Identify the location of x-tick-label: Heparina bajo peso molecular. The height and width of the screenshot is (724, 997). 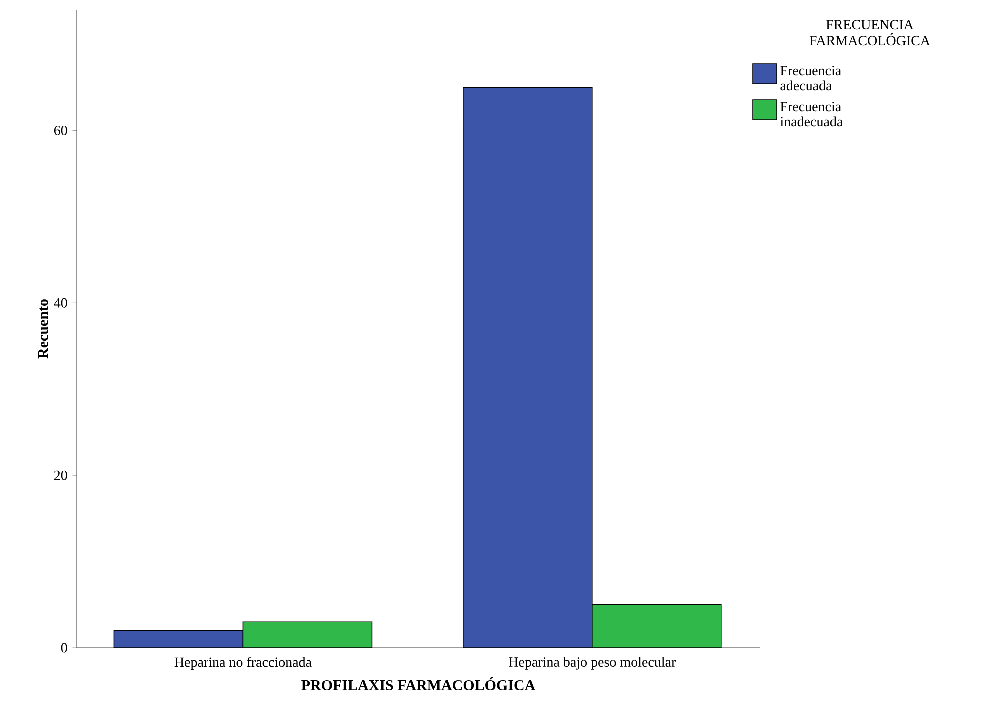
(592, 663).